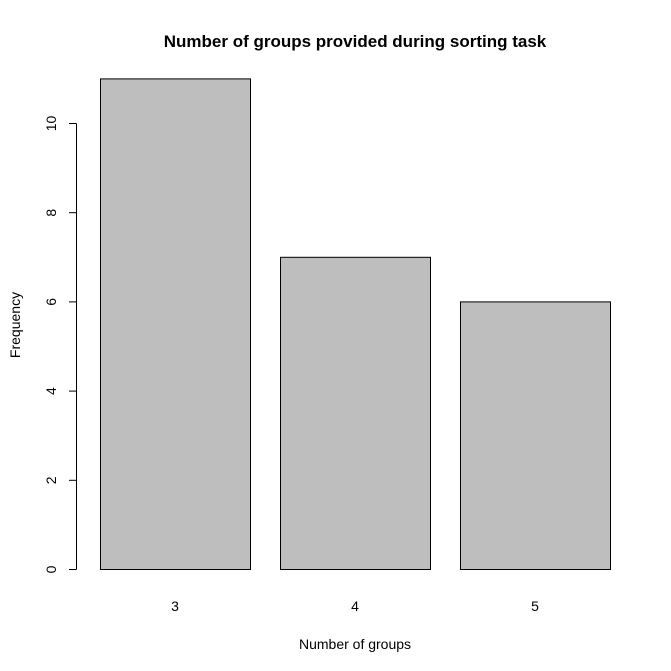 This screenshot has width=671, height=671. Describe the element at coordinates (51, 302) in the screenshot. I see `y-tick-label-6: 6` at that location.